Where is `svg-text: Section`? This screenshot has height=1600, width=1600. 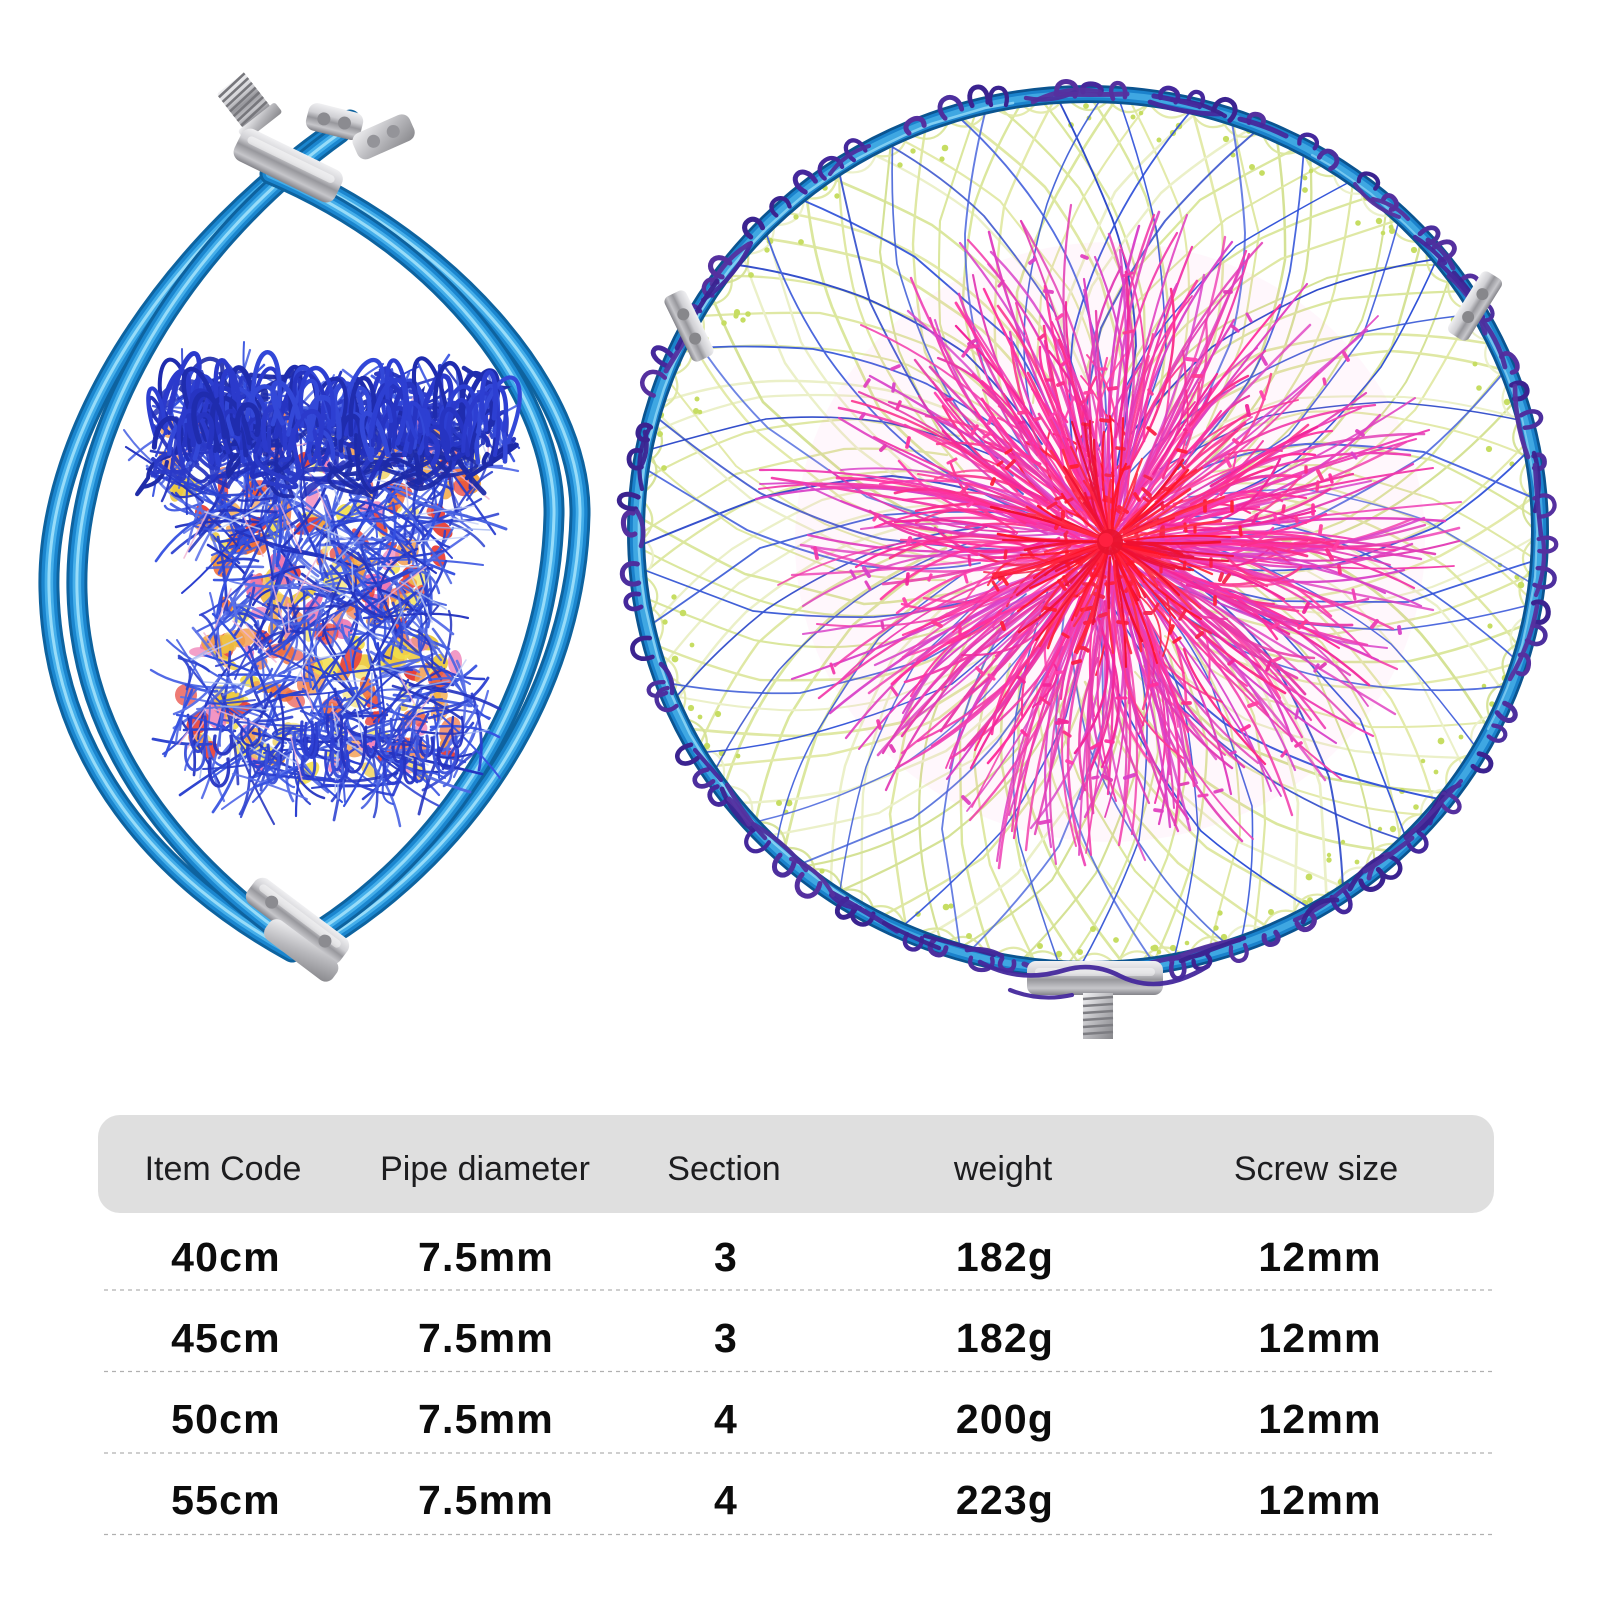 svg-text: Section is located at coordinates (723, 1169).